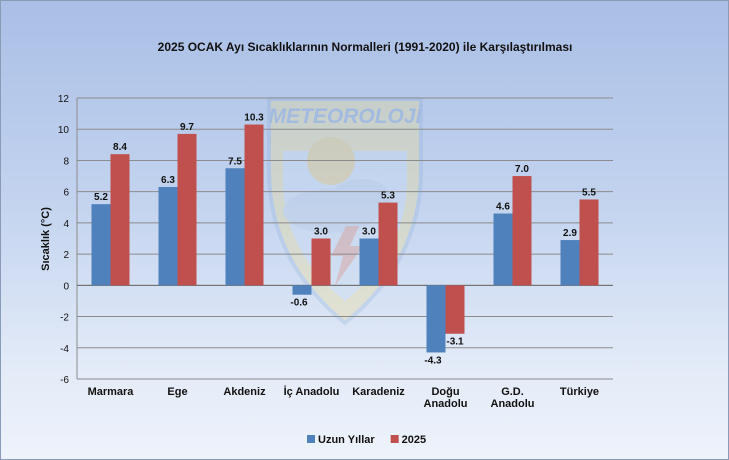 The height and width of the screenshot is (460, 729). Describe the element at coordinates (244, 392) in the screenshot. I see `x-tick-label: Akdeniz` at that location.